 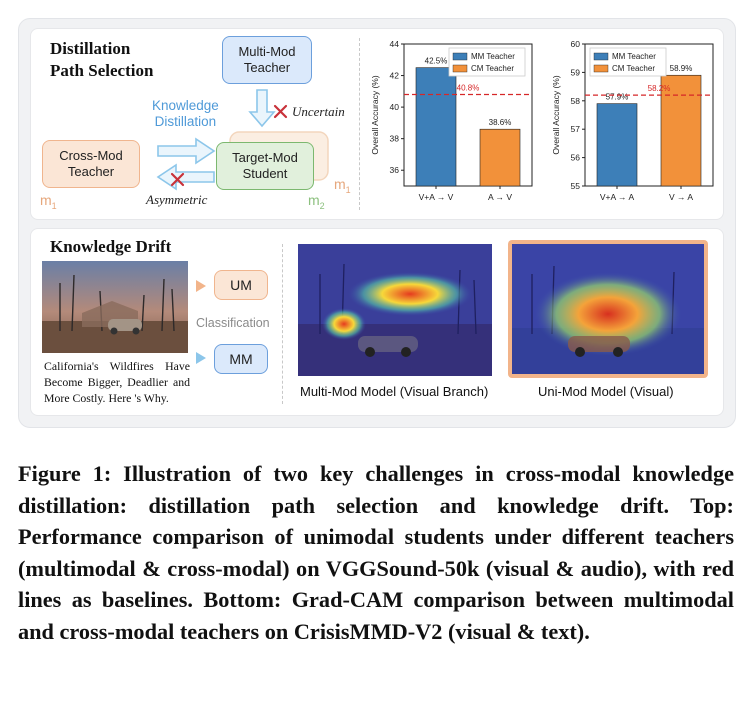 What do you see at coordinates (500, 122) in the screenshot?
I see `bar-value-label: 38.6%` at bounding box center [500, 122].